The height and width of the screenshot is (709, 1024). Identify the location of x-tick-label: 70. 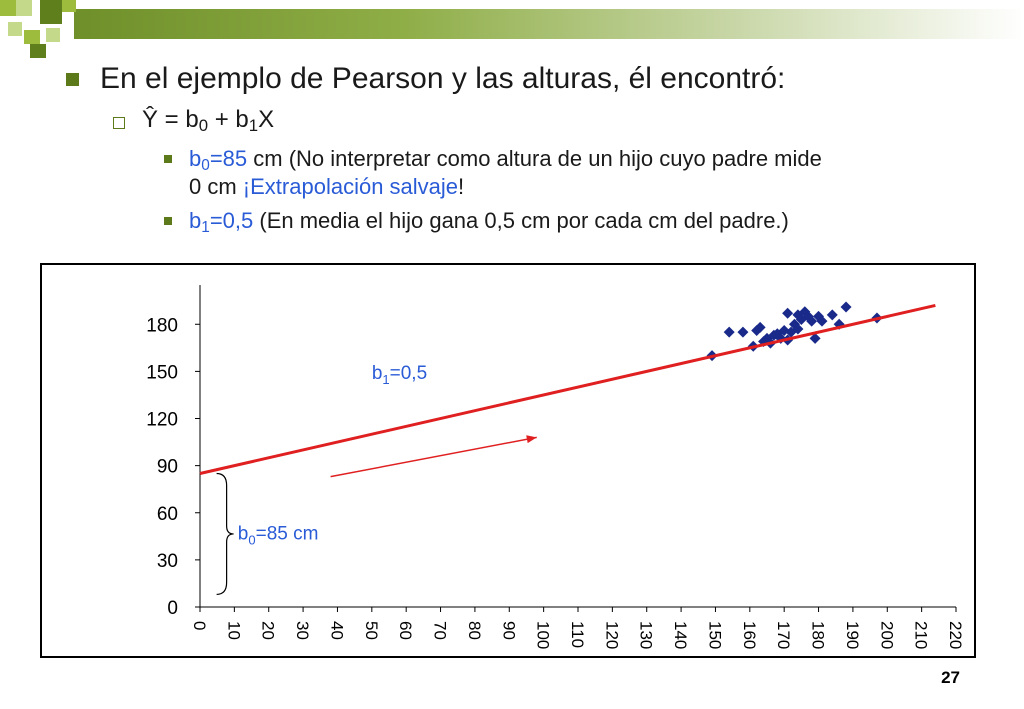
(440, 630).